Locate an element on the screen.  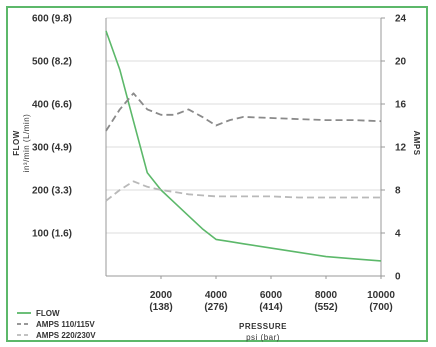
x-tick-sublabel: (552) is located at coordinates (325, 307).